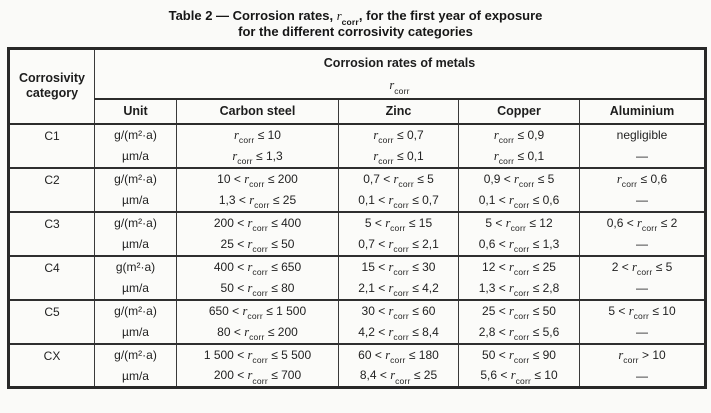  I want to click on unit-cell: g(m²·a), so click(135, 266).